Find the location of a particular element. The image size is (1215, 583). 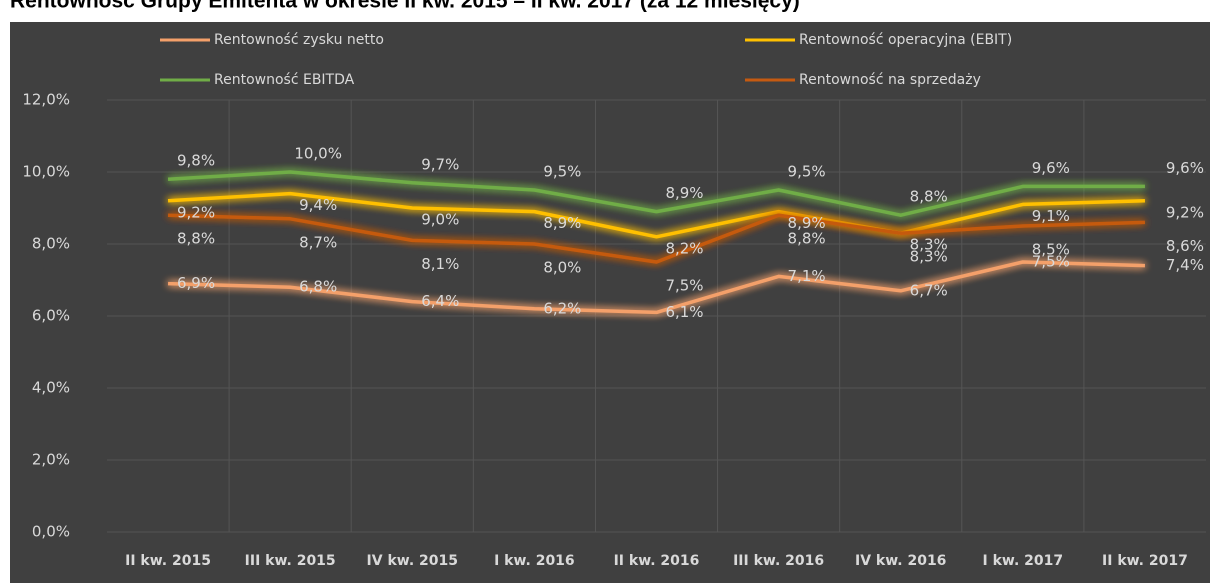

x-tick-label: I kw. 2016 is located at coordinates (534, 561).